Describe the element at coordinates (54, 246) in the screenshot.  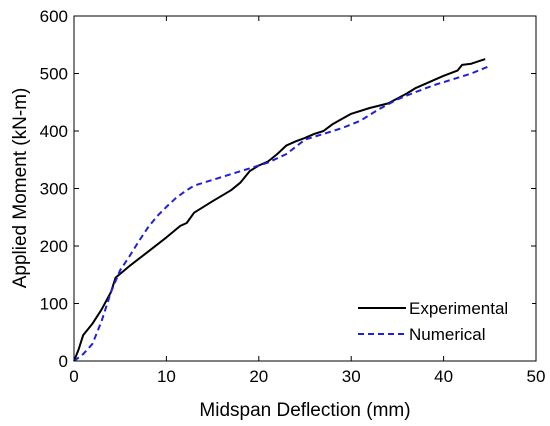
I see `y-tick-label: 200` at that location.